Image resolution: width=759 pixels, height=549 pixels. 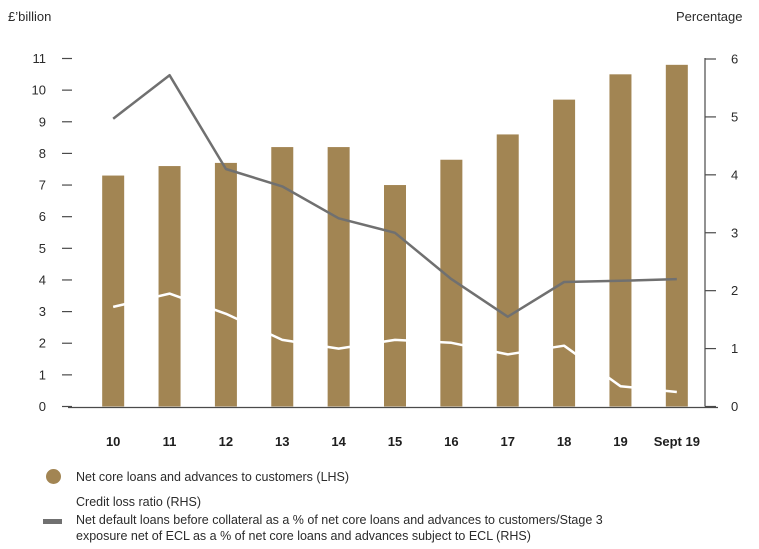 What do you see at coordinates (52, 521) in the screenshot?
I see `legend-default-line-swatch` at bounding box center [52, 521].